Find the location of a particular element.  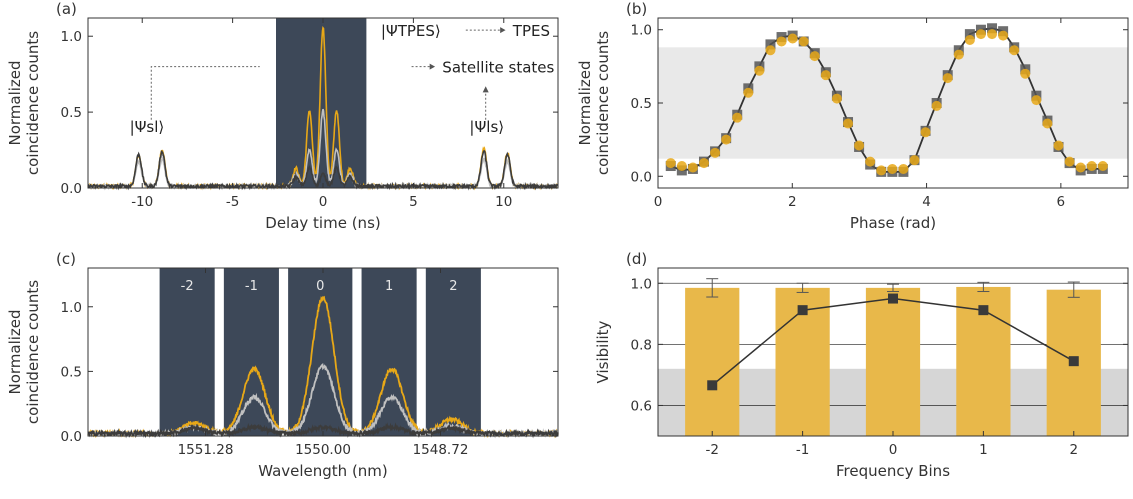

fit-curve is located at coordinates (886, 100).